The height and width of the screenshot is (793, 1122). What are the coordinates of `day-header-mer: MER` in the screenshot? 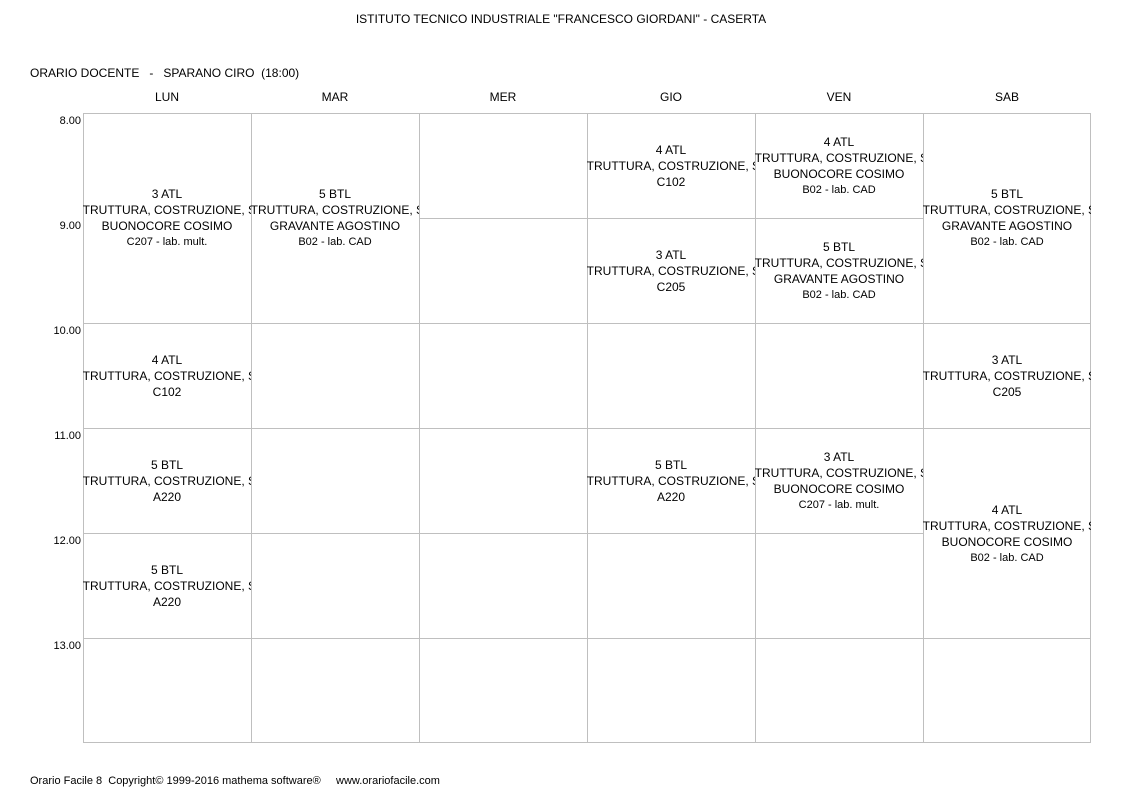 It's located at (503, 97).